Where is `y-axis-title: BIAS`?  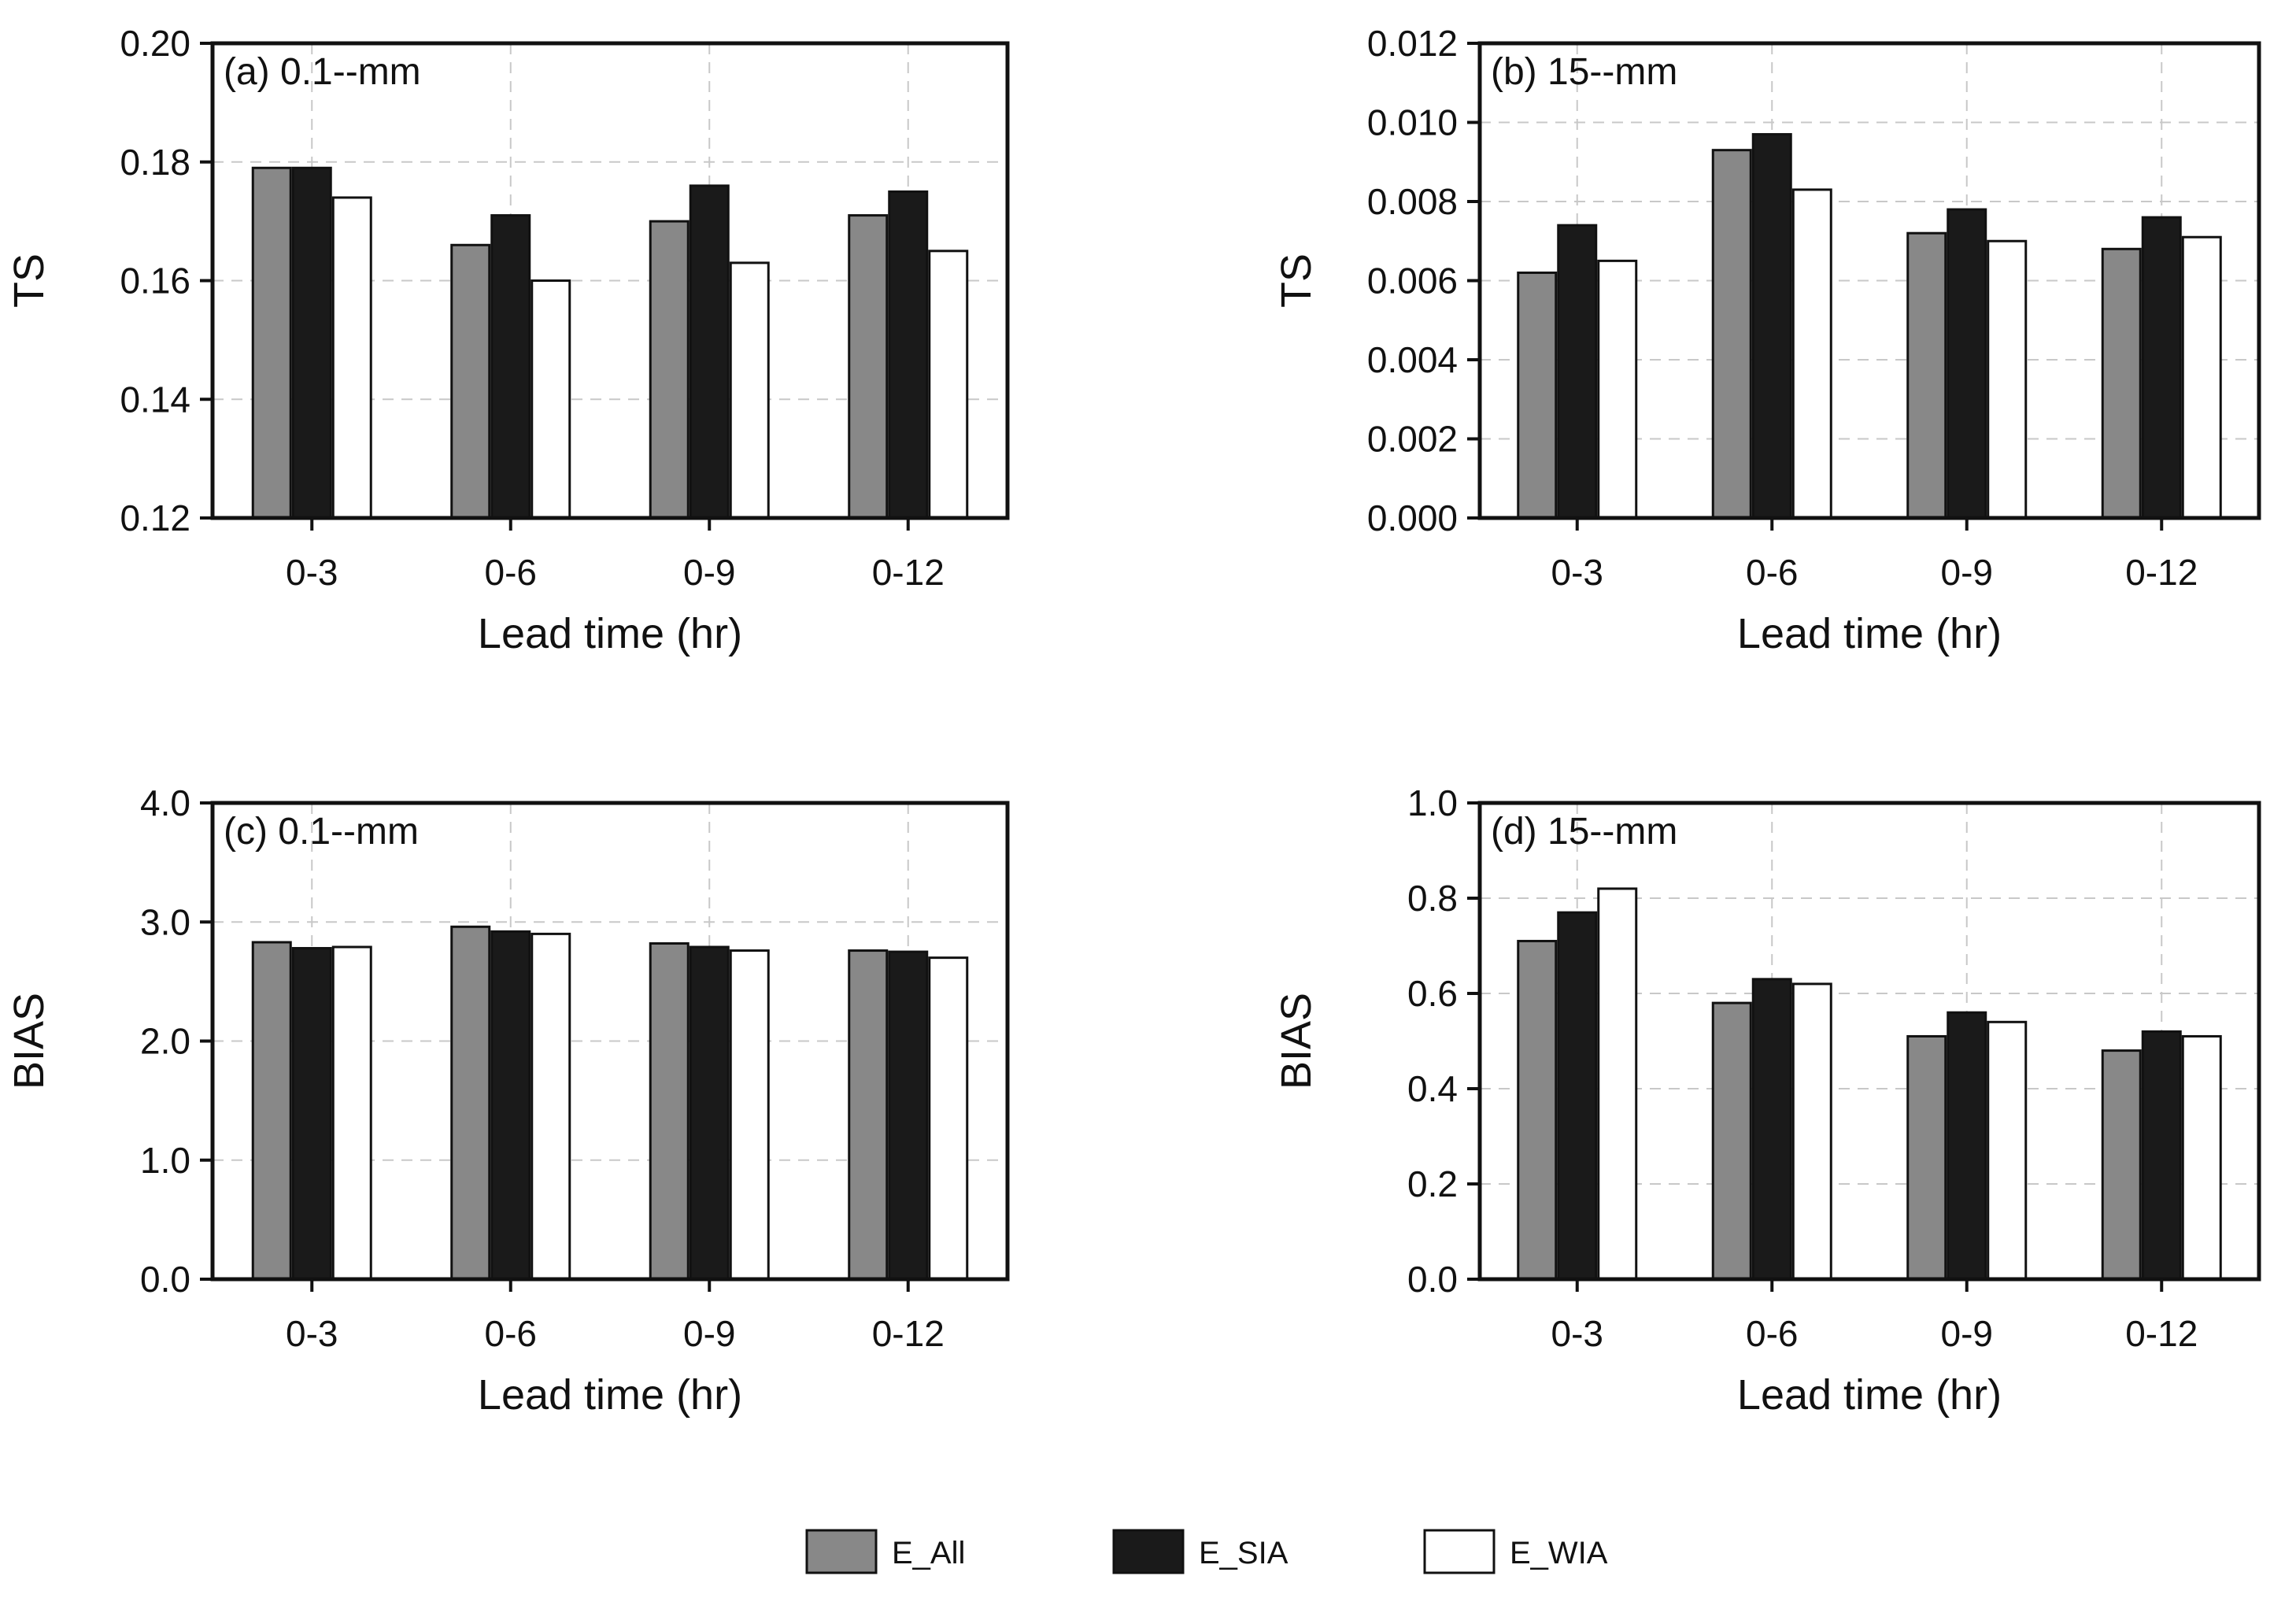
y-axis-title: BIAS is located at coordinates (29, 1041).